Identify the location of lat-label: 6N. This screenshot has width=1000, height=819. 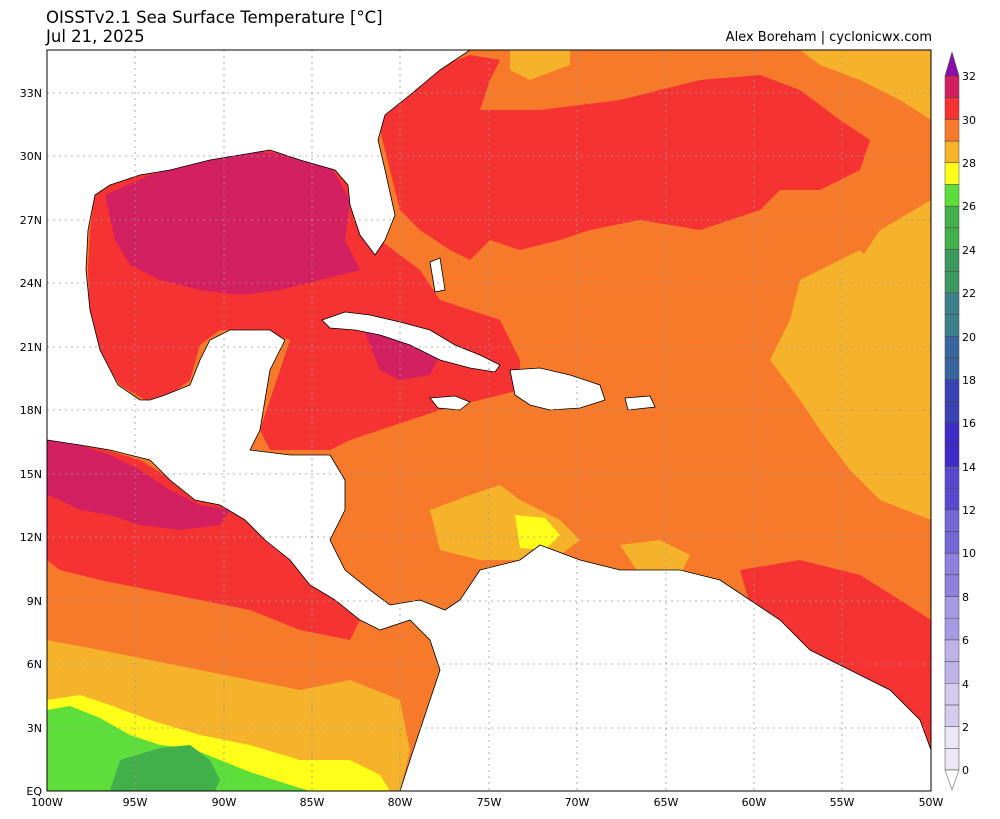
(34, 664).